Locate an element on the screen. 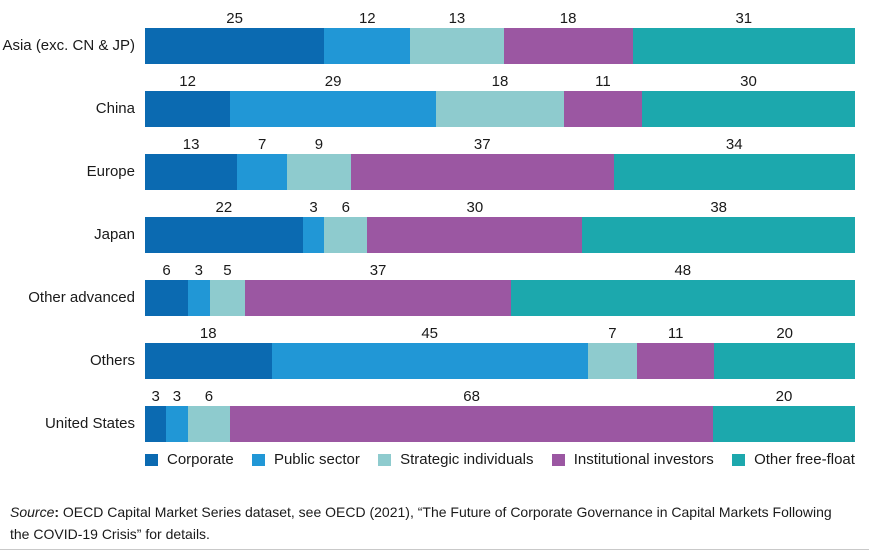  legend-item-strategic-individuals: Strategic individuals is located at coordinates (455, 460).